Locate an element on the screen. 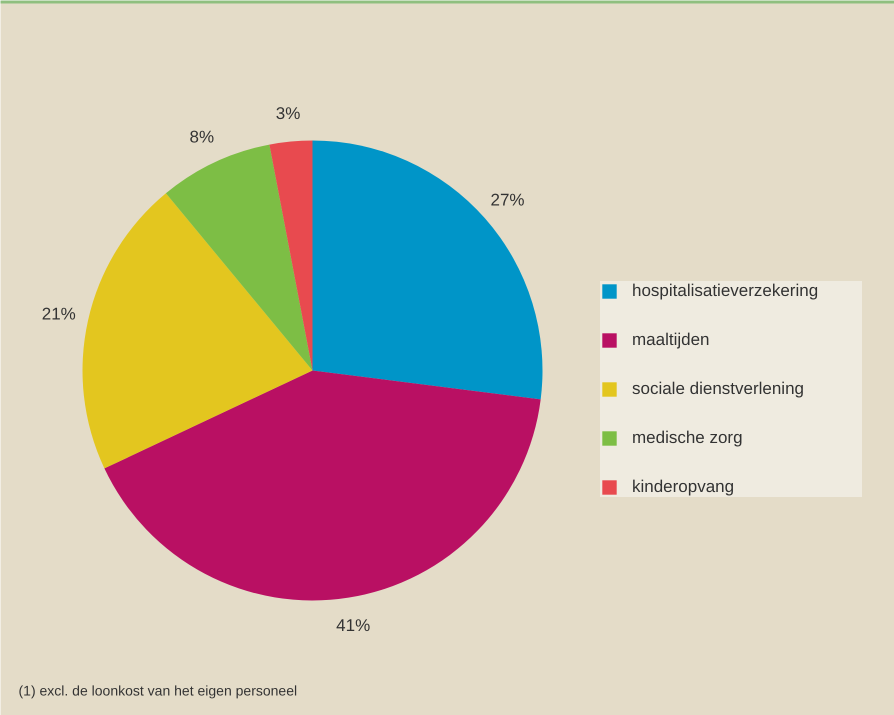 Image resolution: width=894 pixels, height=715 pixels. data-label: 41% is located at coordinates (353, 625).